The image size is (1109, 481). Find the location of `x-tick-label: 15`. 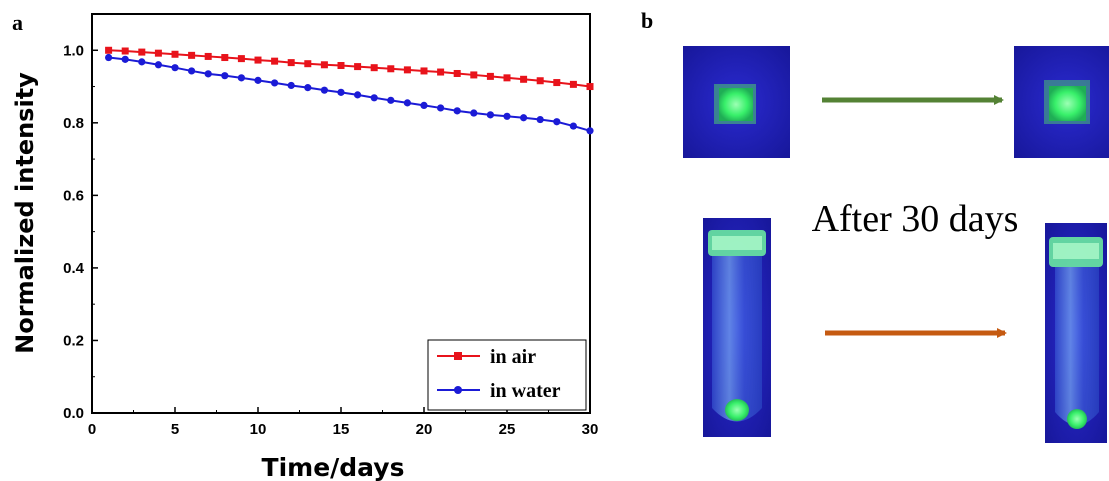

x-tick-label: 15 is located at coordinates (341, 429).